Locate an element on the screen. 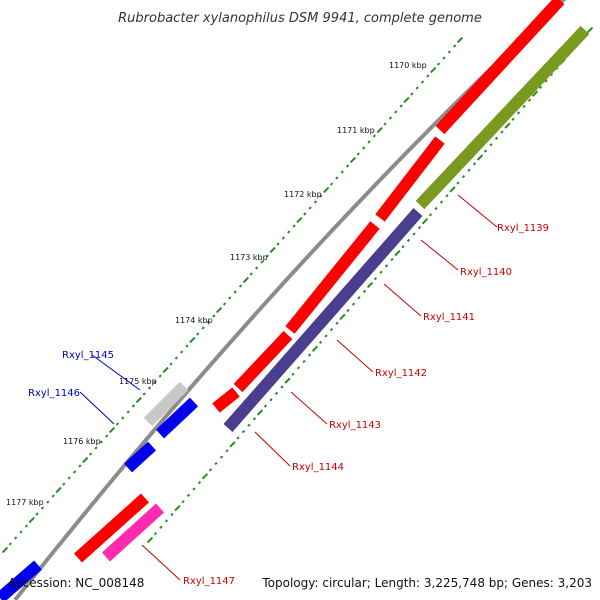 The width and height of the screenshot is (600, 600). gene-label-rxyl-1142: Rxyl_1142 is located at coordinates (401, 373).